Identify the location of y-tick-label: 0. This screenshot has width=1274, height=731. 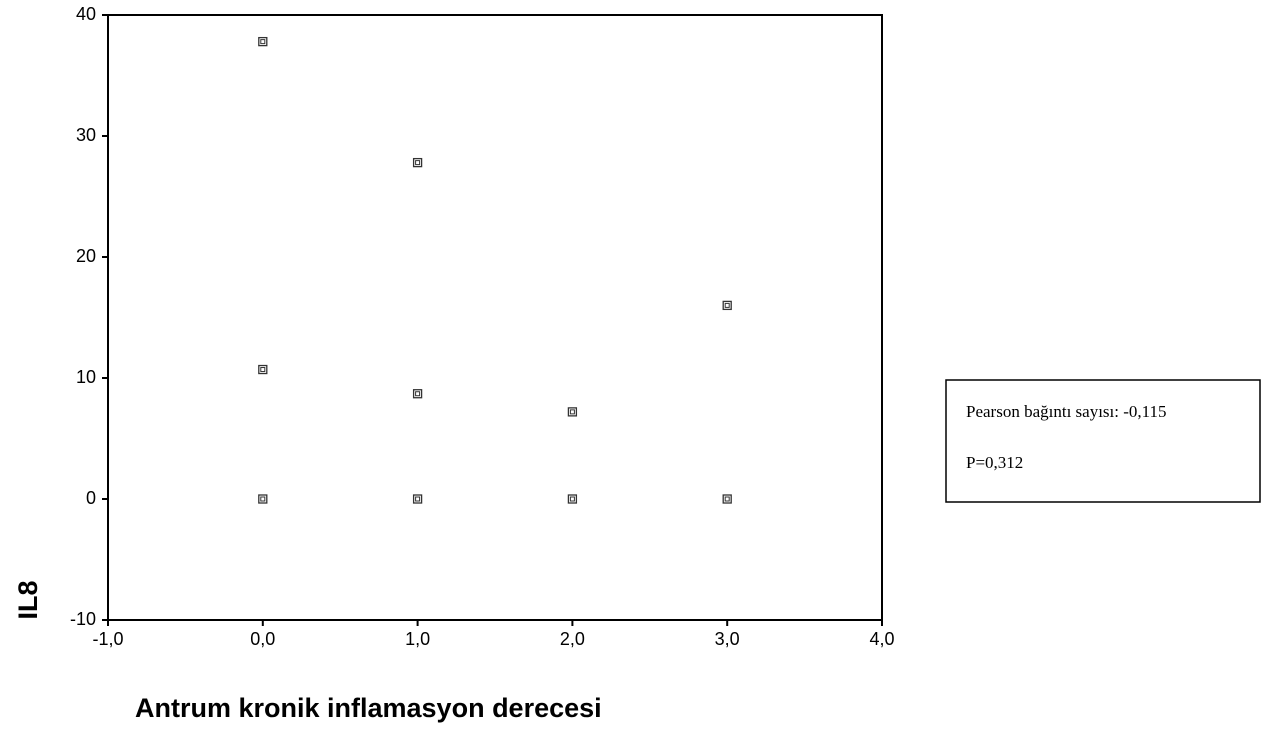
(91, 498).